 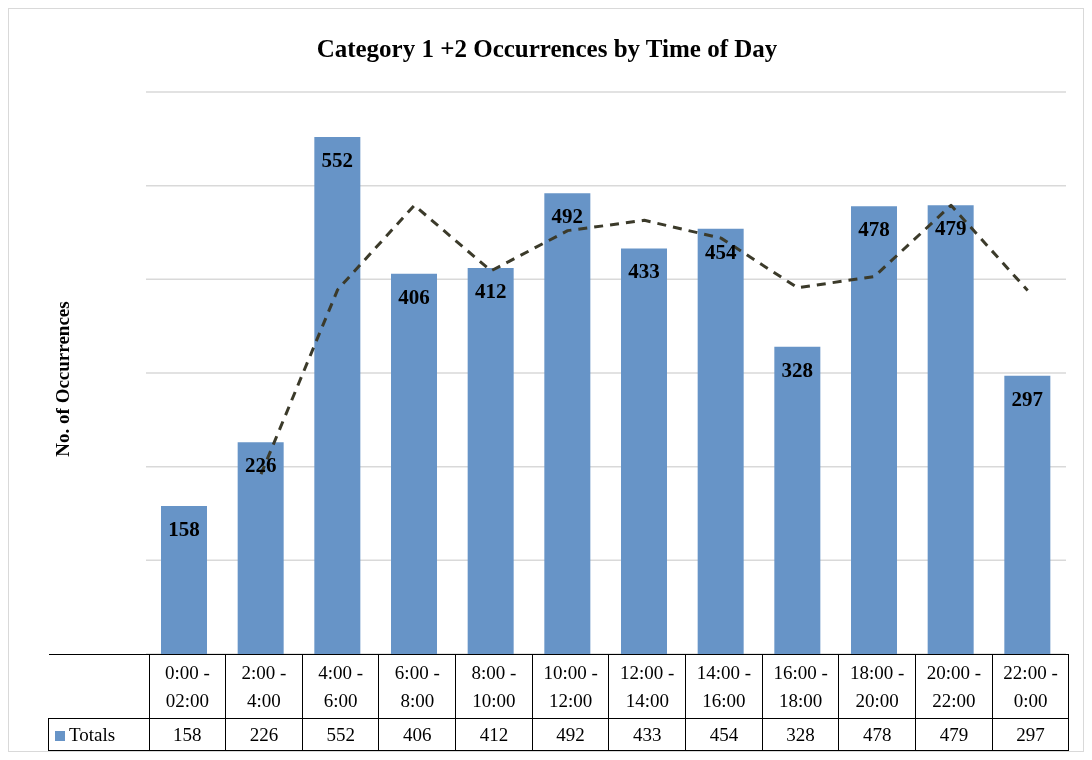 What do you see at coordinates (417, 686) in the screenshot?
I see `x-tick-label: 6:00 - 8:00` at bounding box center [417, 686].